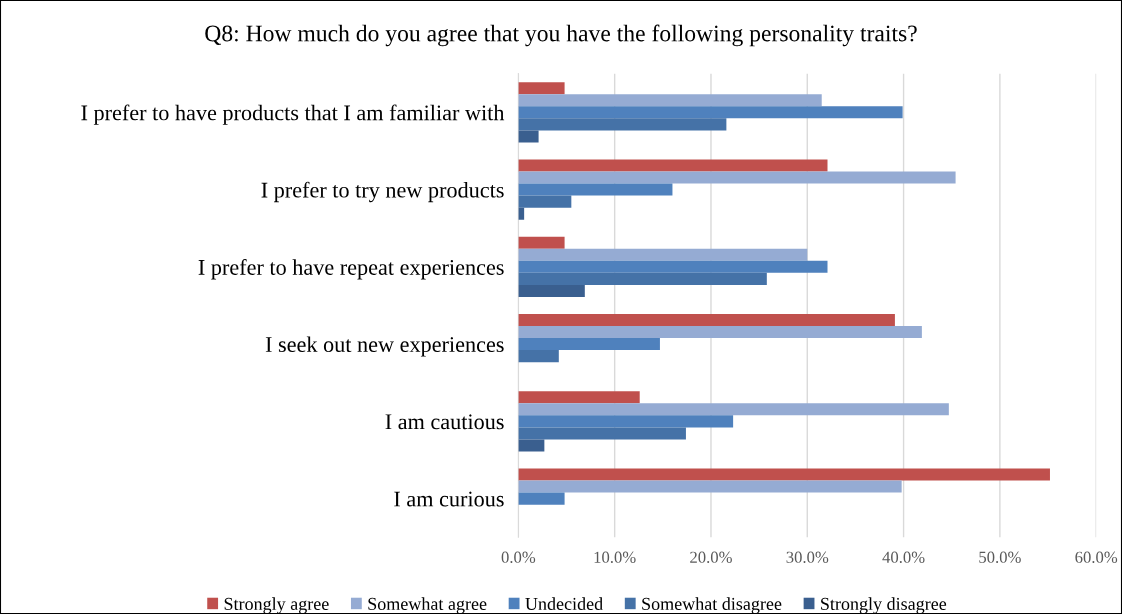 The image size is (1122, 614). I want to click on y-tick-label: I prefer to try new products, so click(382, 192).